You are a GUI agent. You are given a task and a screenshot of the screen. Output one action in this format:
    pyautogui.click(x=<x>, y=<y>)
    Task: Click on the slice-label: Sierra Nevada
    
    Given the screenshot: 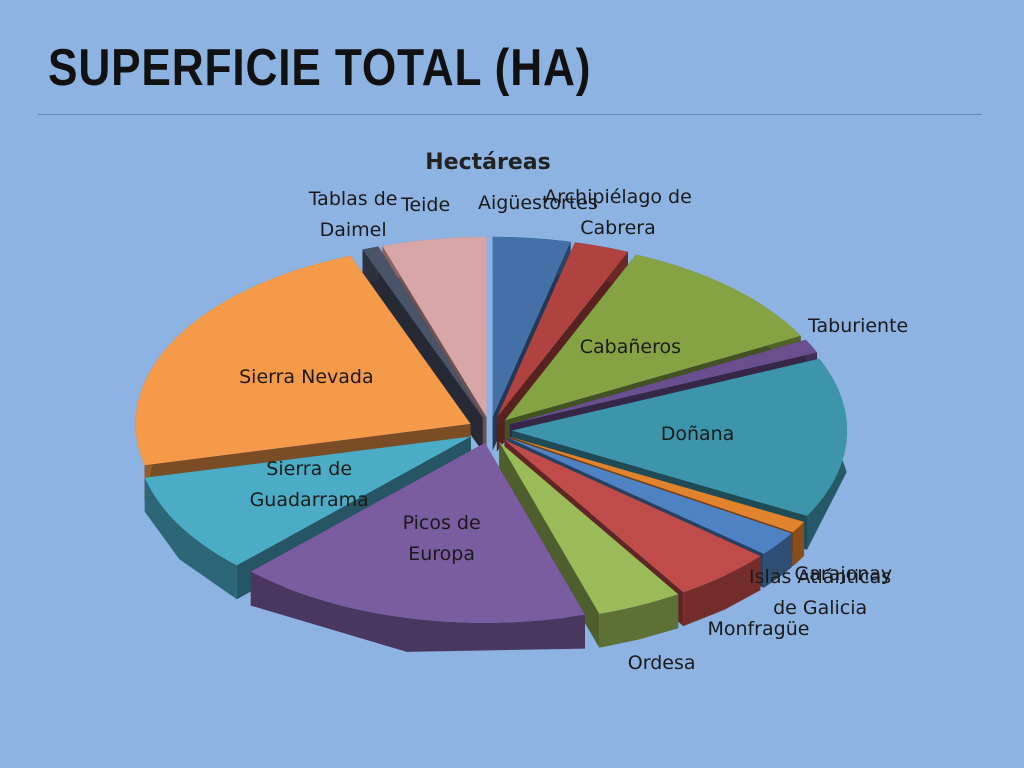 What is the action you would take?
    pyautogui.click(x=306, y=377)
    